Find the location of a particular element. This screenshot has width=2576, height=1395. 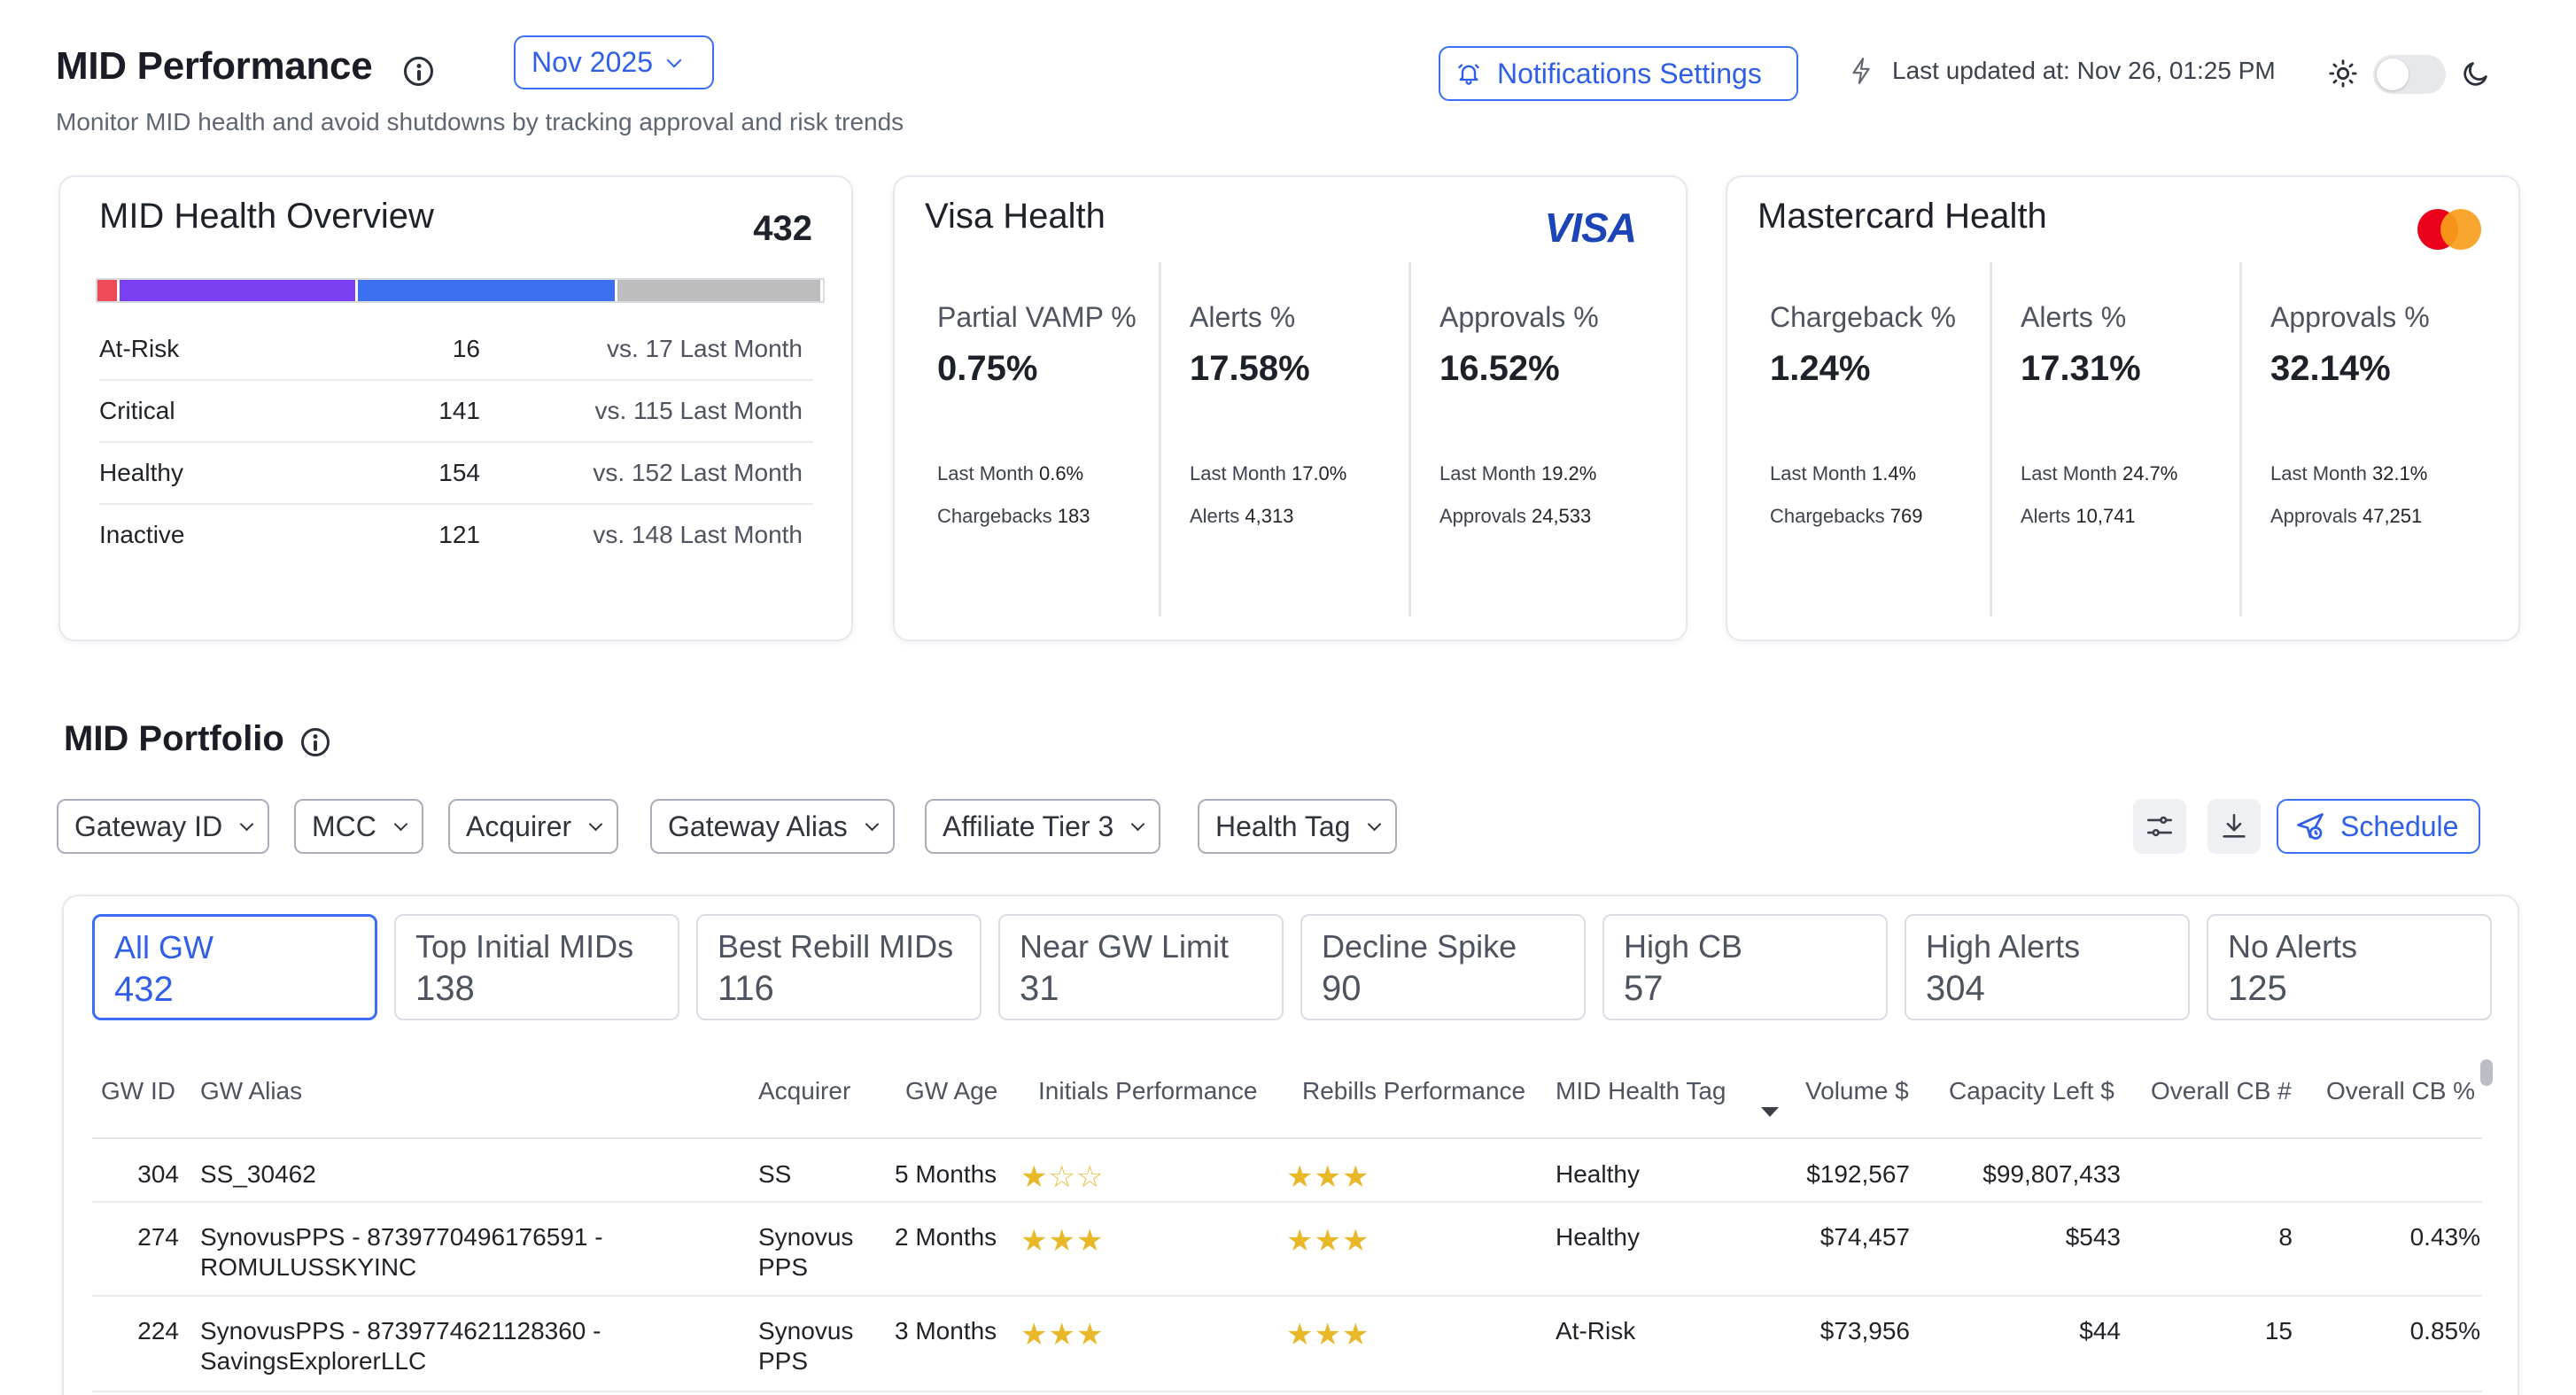

segment-label: No Alerts is located at coordinates (2293, 946).